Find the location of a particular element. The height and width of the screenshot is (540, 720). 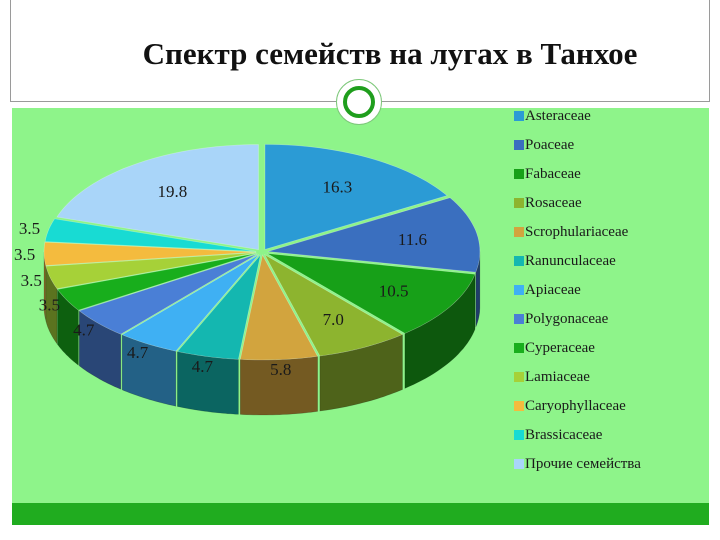

legend-label: Cyperaceae is located at coordinates (560, 348).